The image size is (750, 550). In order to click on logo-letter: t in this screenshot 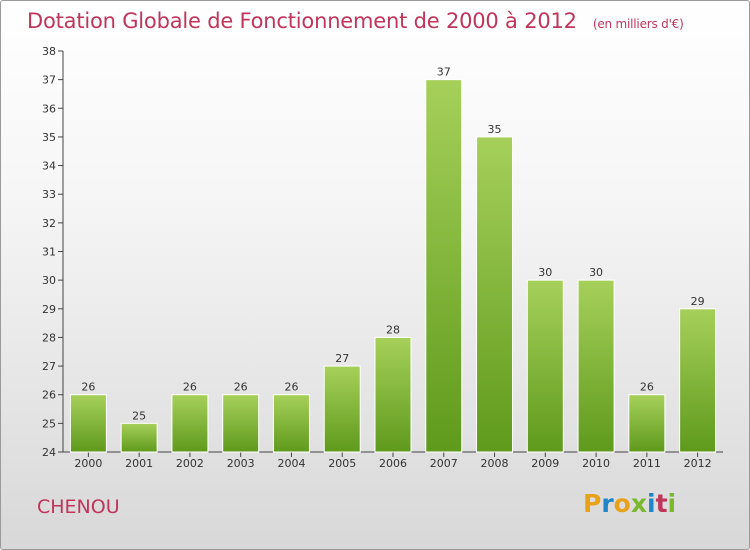, I will do `click(661, 503)`.